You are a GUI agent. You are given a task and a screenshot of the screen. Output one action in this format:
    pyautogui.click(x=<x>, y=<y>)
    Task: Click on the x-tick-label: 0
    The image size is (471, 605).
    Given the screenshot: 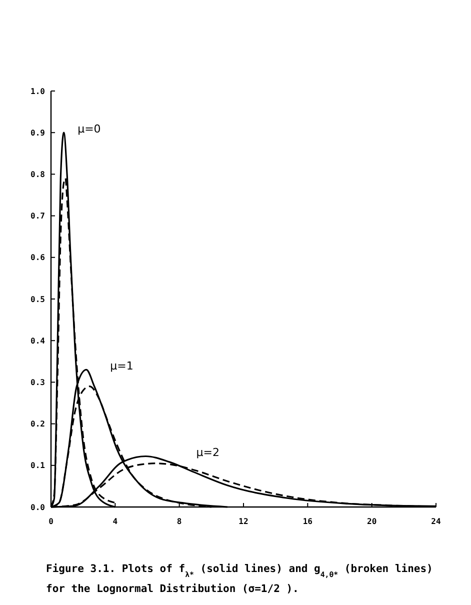 What is the action you would take?
    pyautogui.click(x=51, y=521)
    